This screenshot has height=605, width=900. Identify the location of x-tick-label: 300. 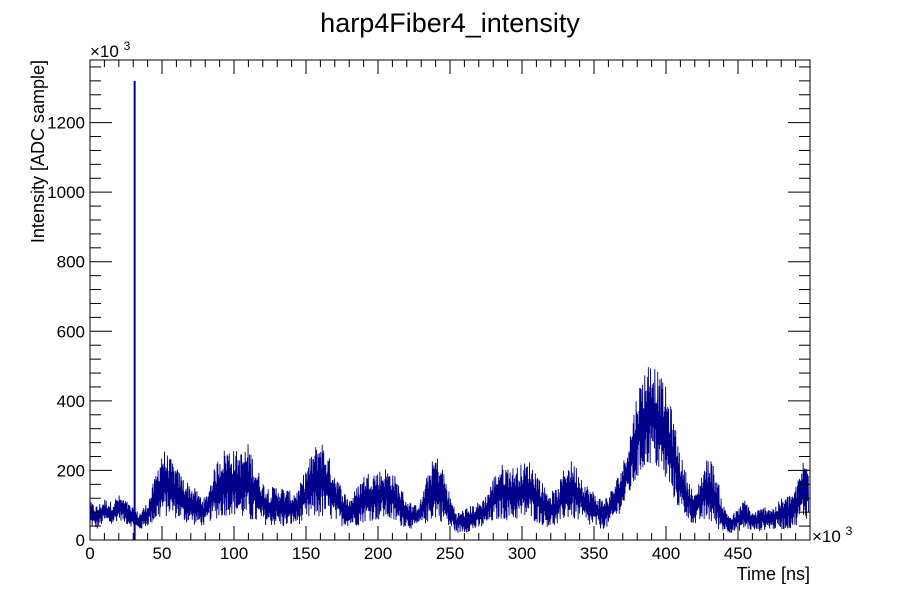
(522, 553).